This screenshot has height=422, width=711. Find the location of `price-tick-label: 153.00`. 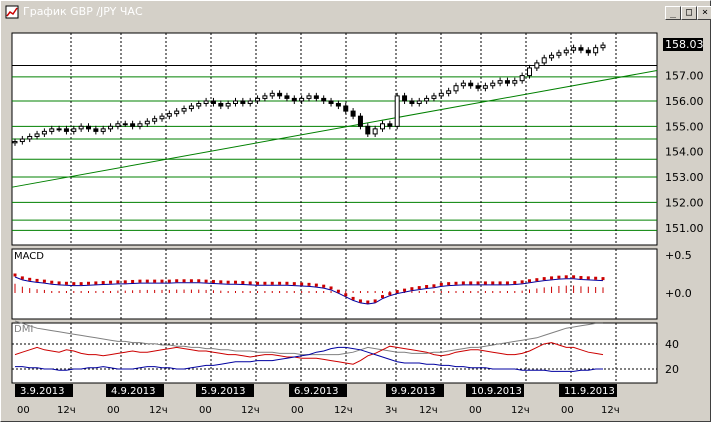

price-tick-label: 153.00 is located at coordinates (684, 177).